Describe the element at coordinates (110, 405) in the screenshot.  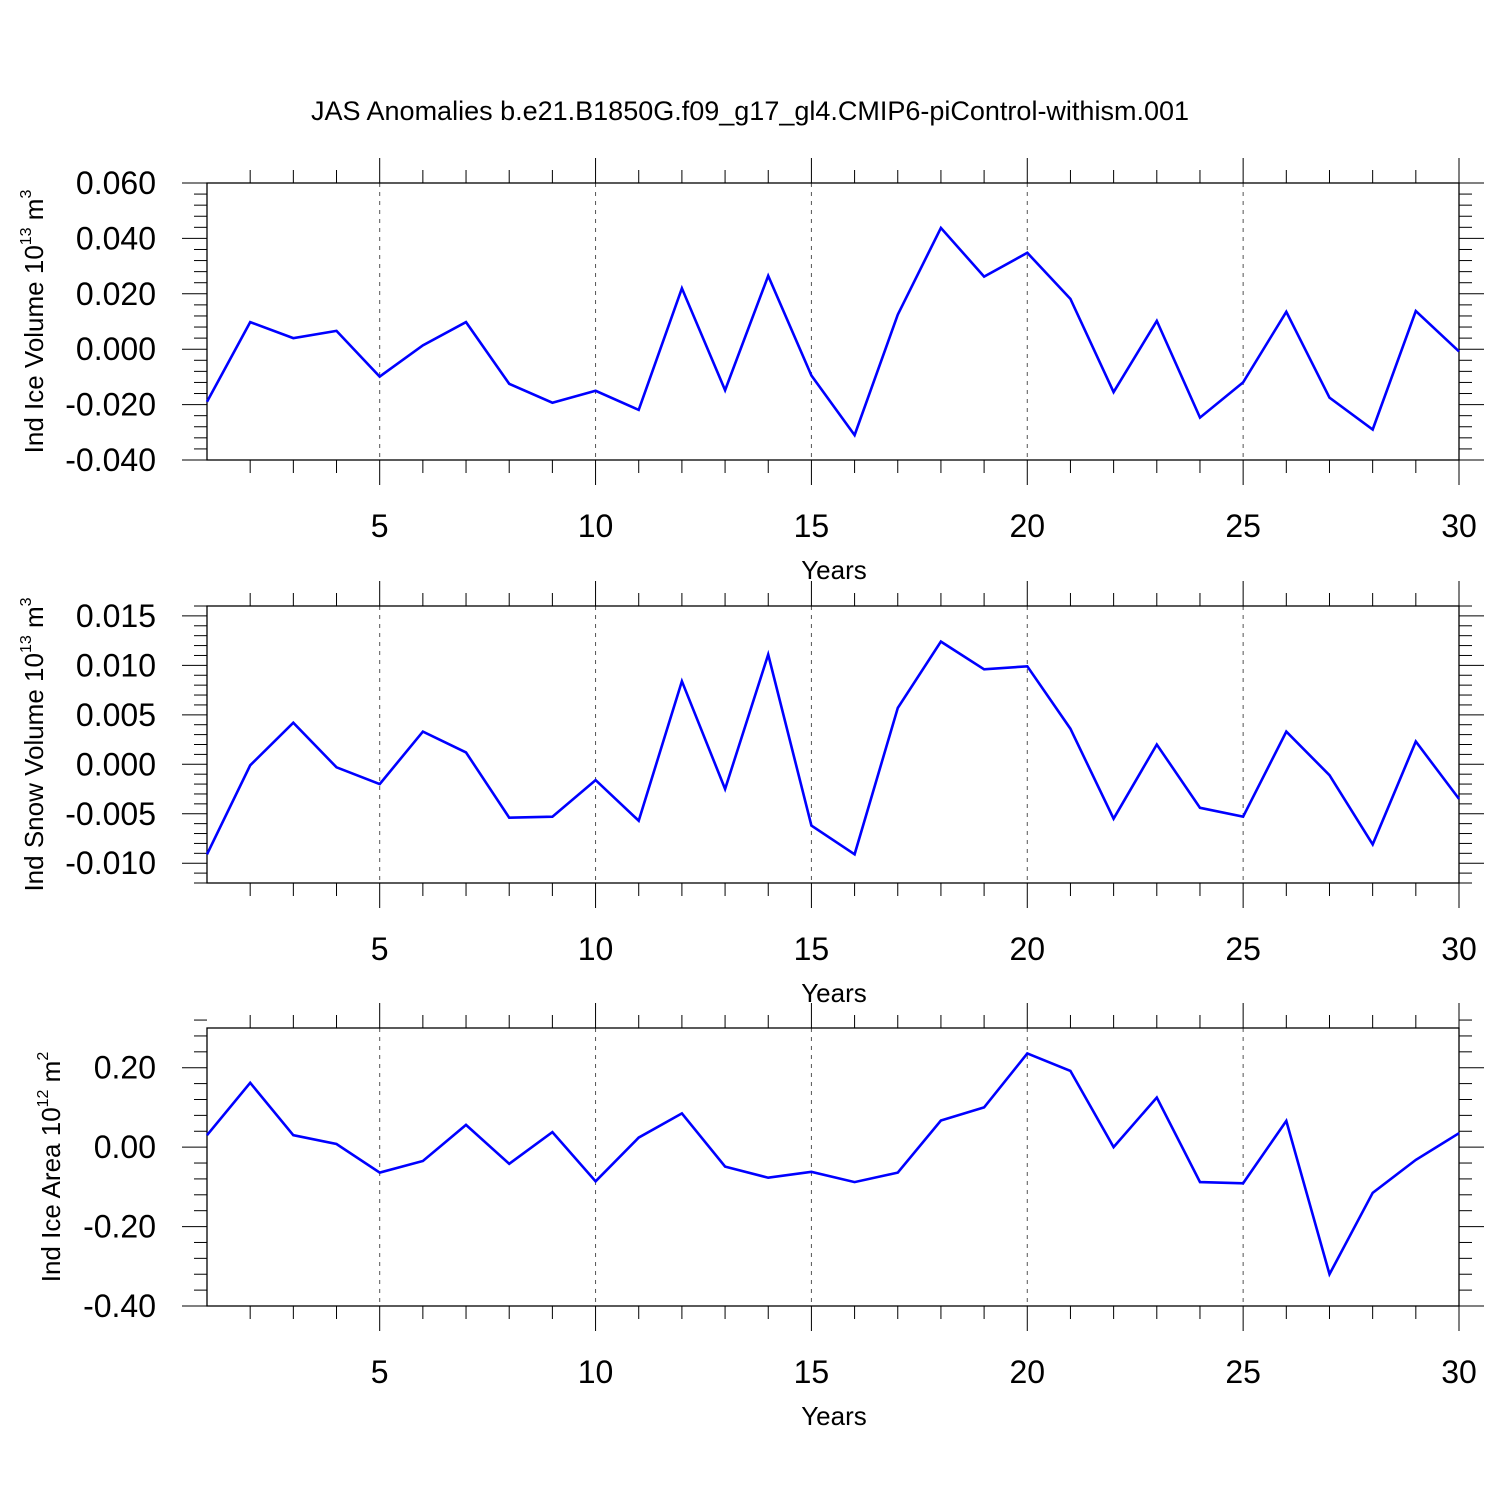
I see `y-tick-label: -0.020` at that location.